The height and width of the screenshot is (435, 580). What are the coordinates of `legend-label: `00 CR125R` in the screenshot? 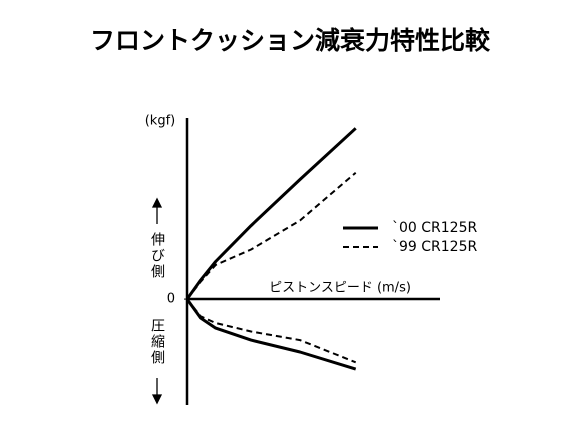 It's located at (434, 228).